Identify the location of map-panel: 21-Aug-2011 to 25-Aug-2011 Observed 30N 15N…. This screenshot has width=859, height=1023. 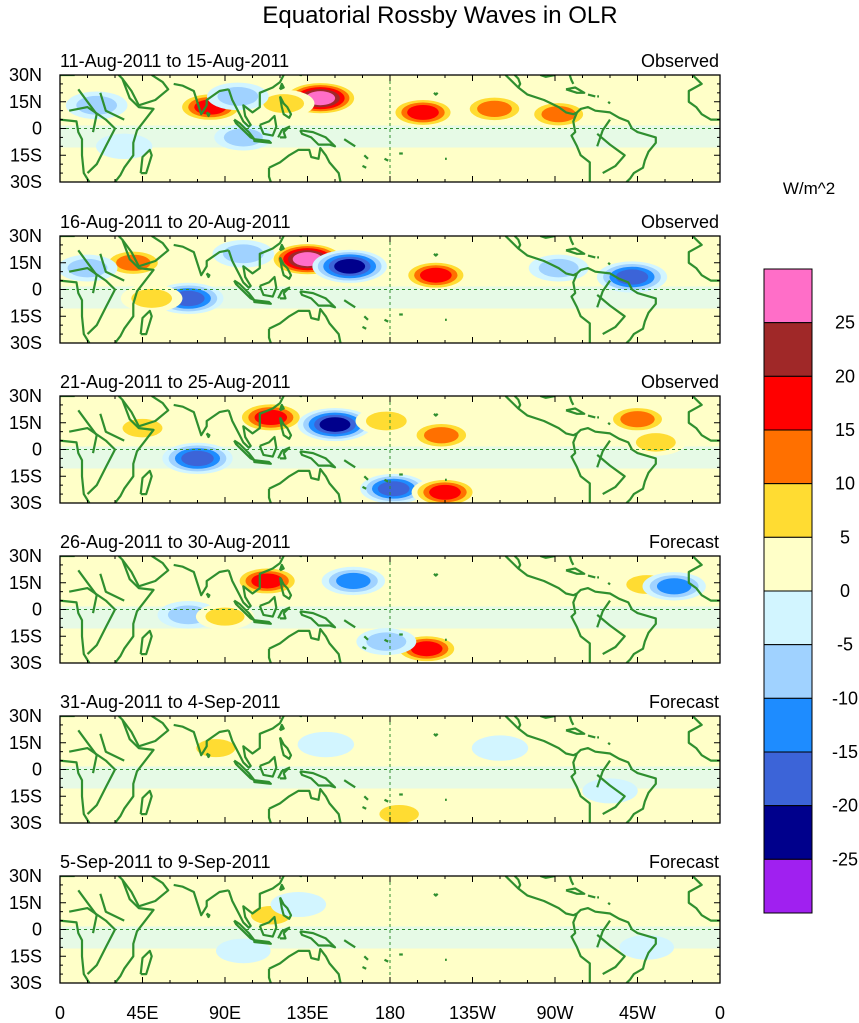
(365, 442).